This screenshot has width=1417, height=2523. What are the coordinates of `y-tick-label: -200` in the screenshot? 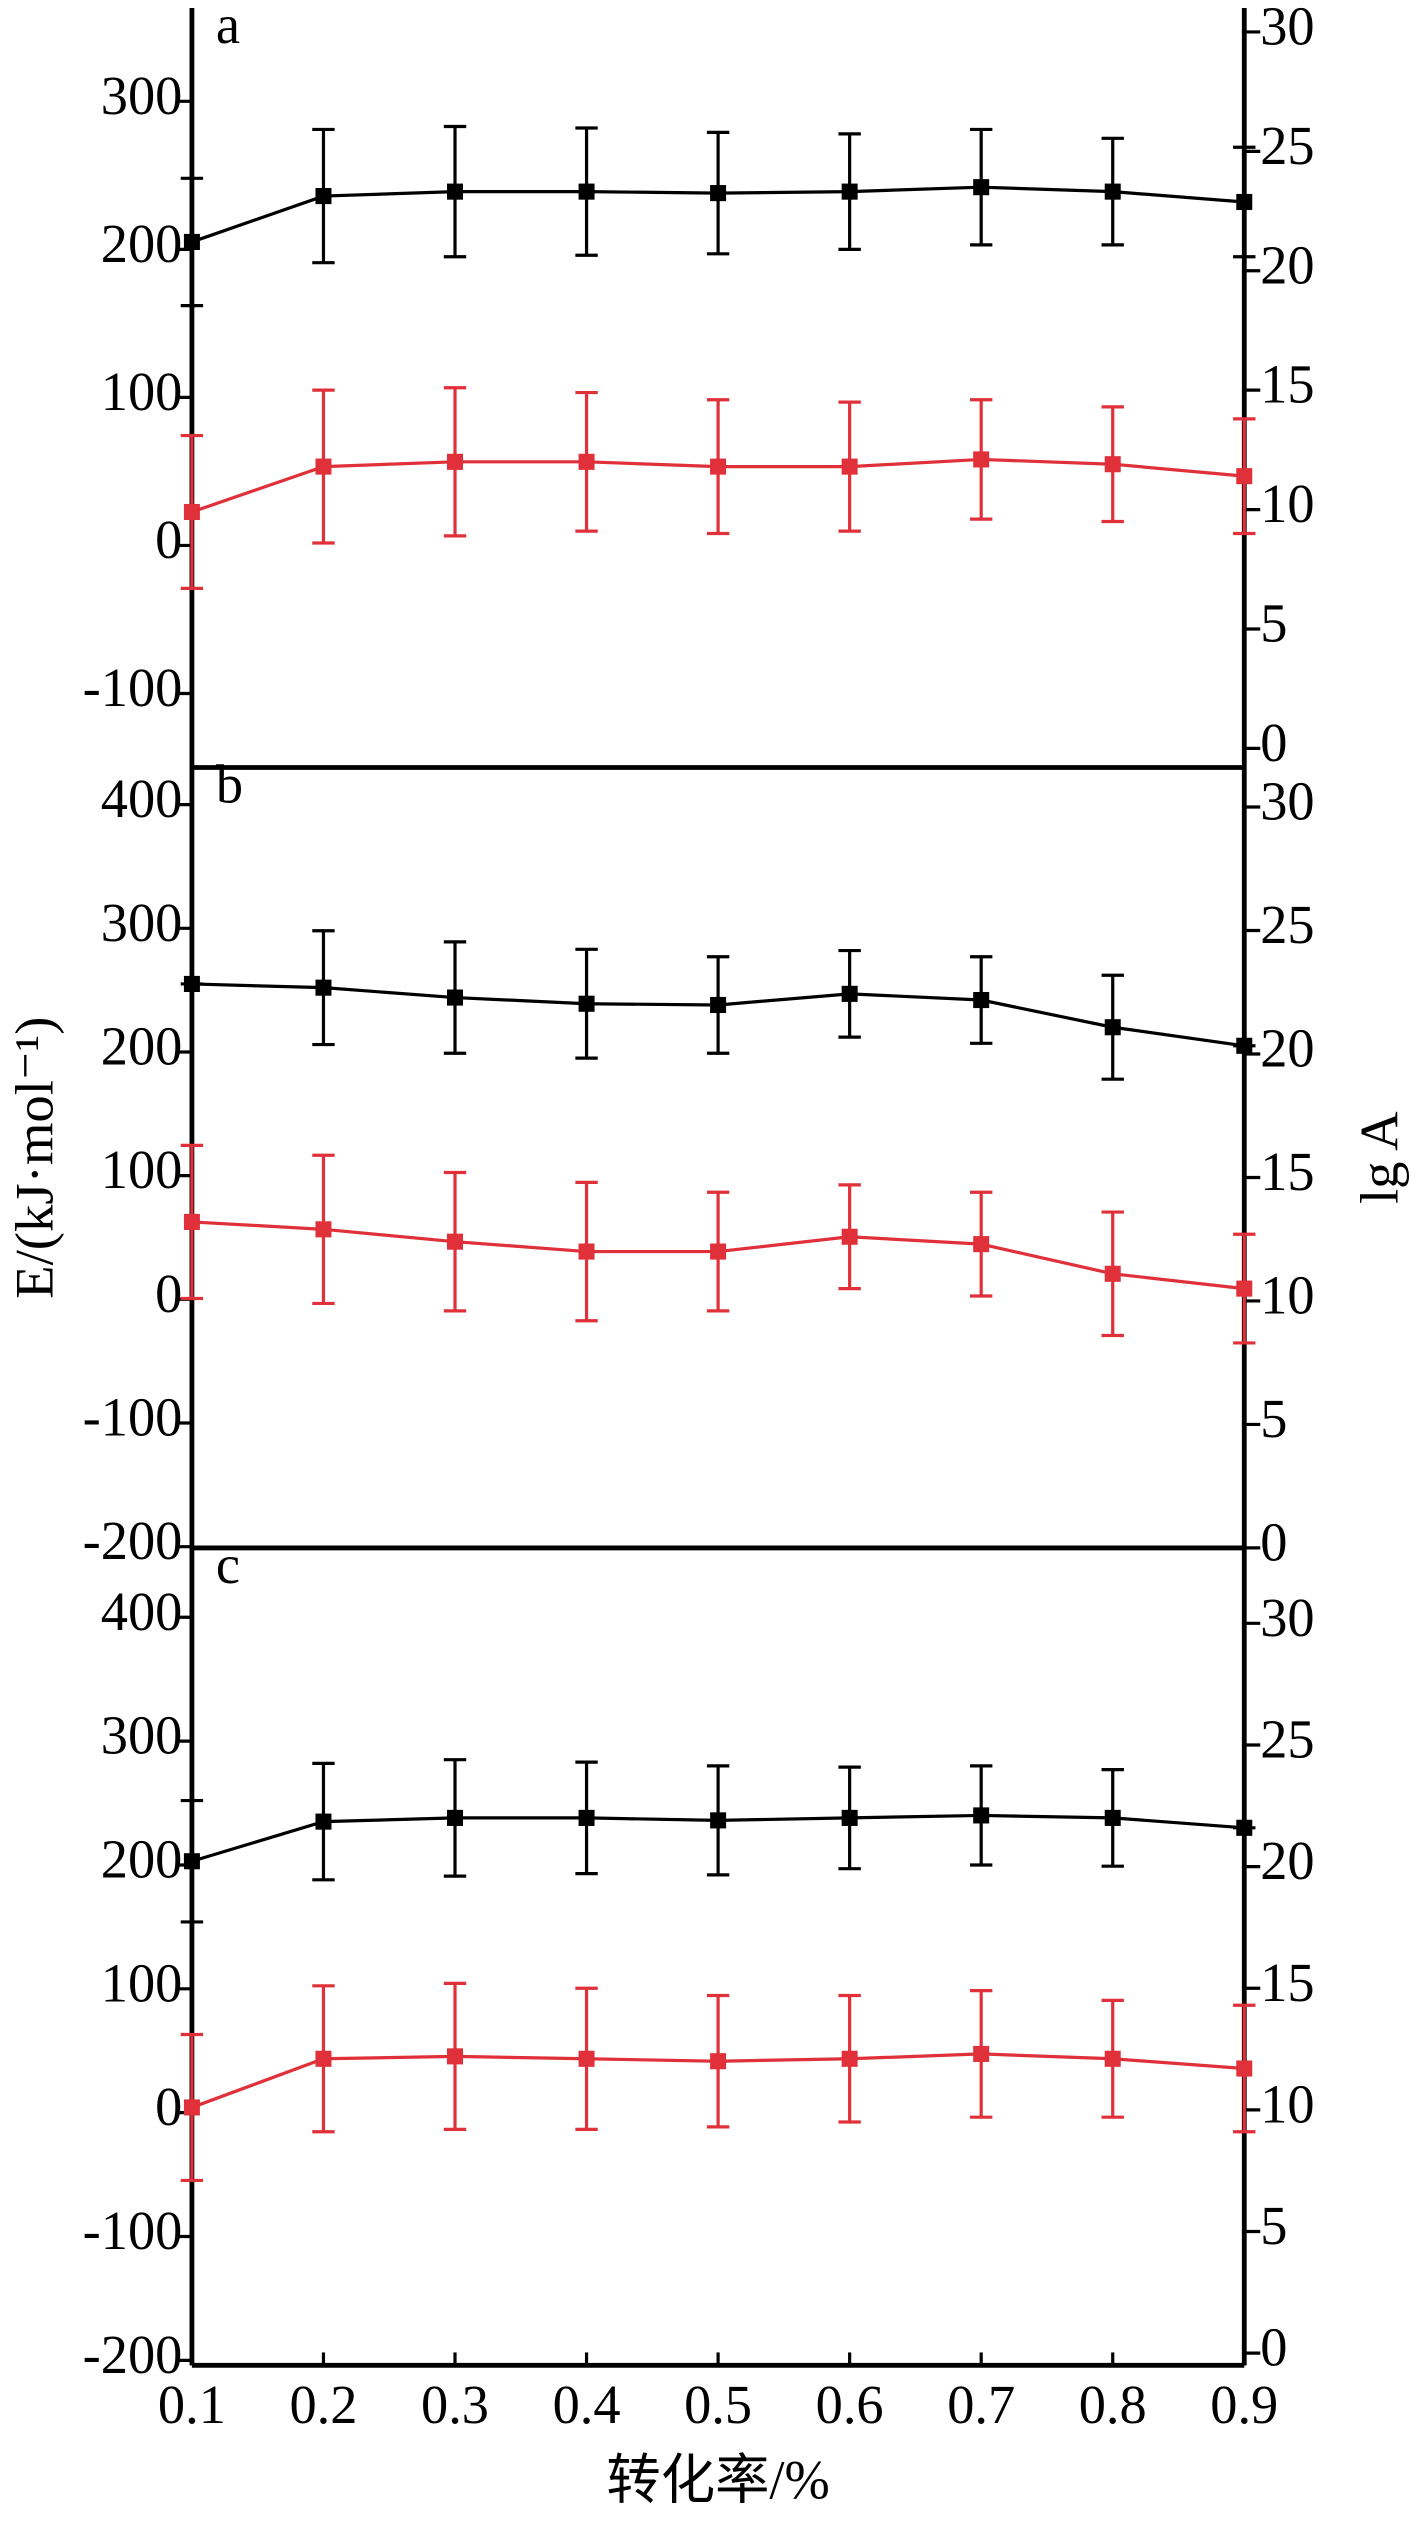 It's located at (133, 2354).